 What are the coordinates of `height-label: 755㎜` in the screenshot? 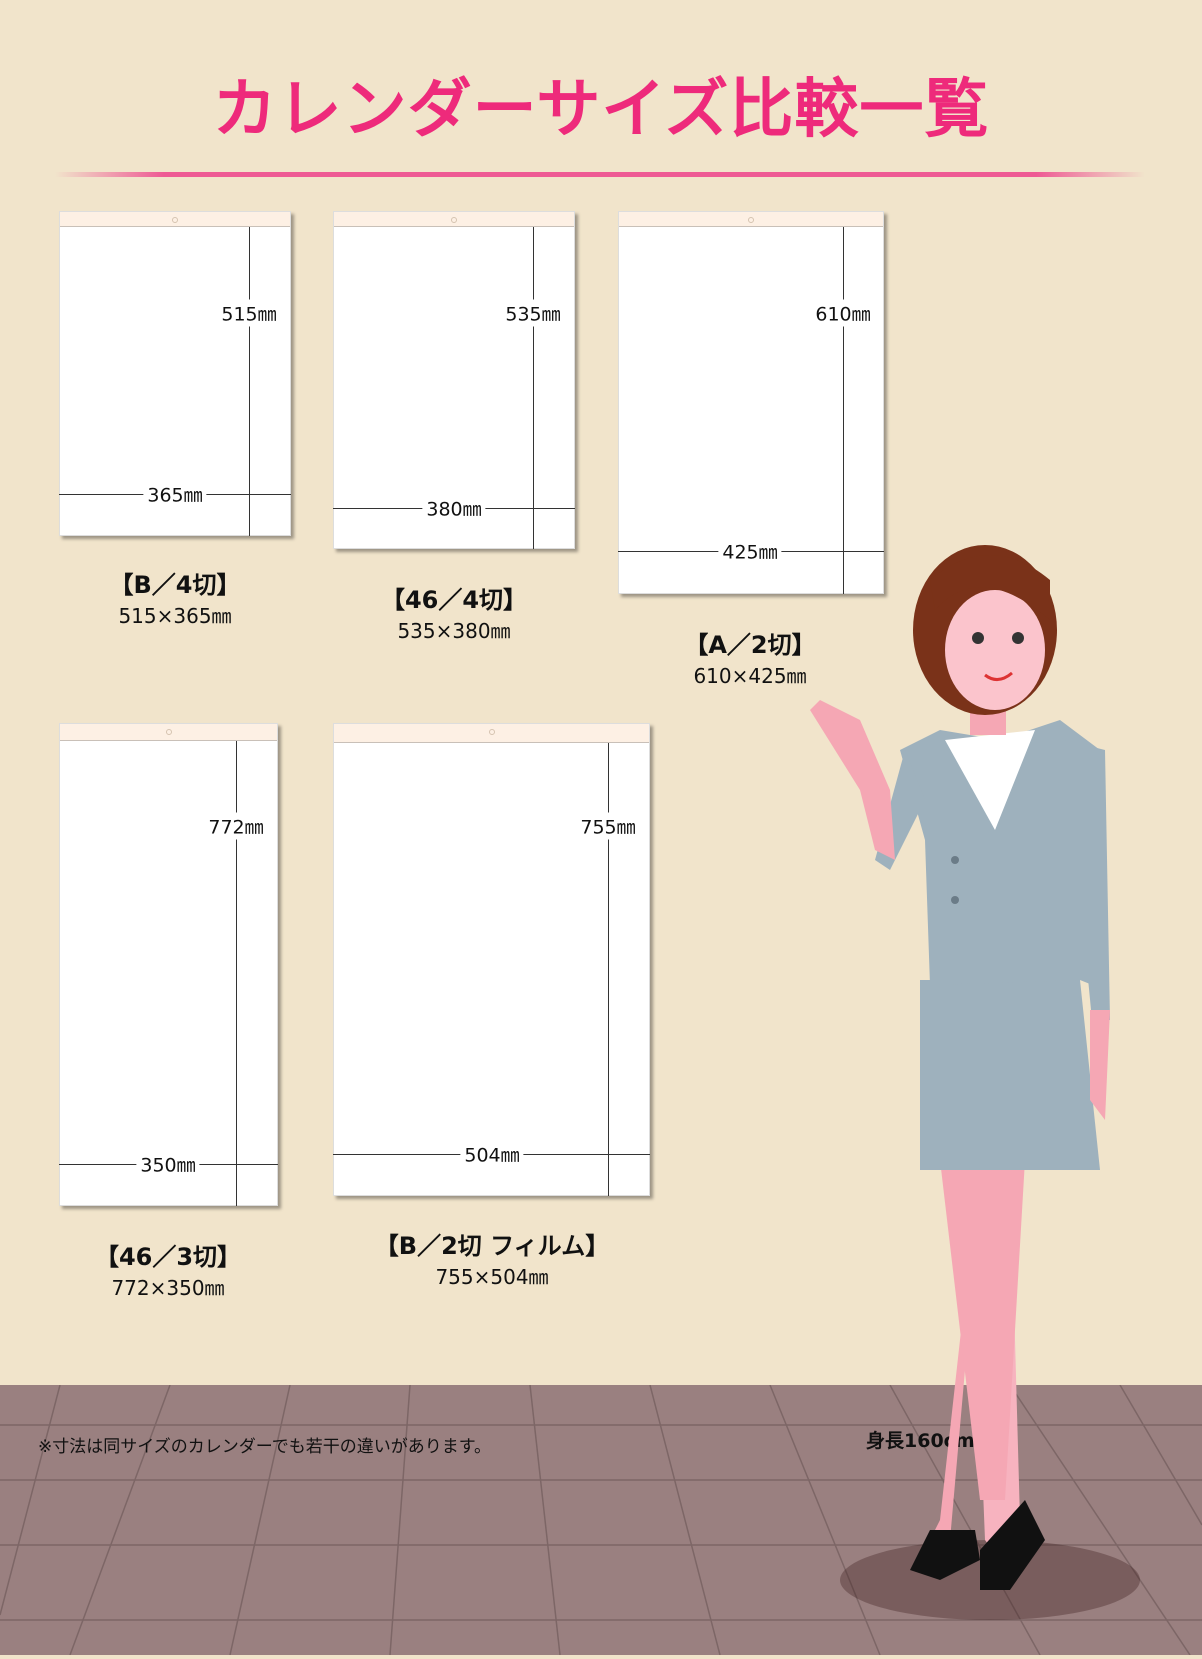 It's located at (608, 826).